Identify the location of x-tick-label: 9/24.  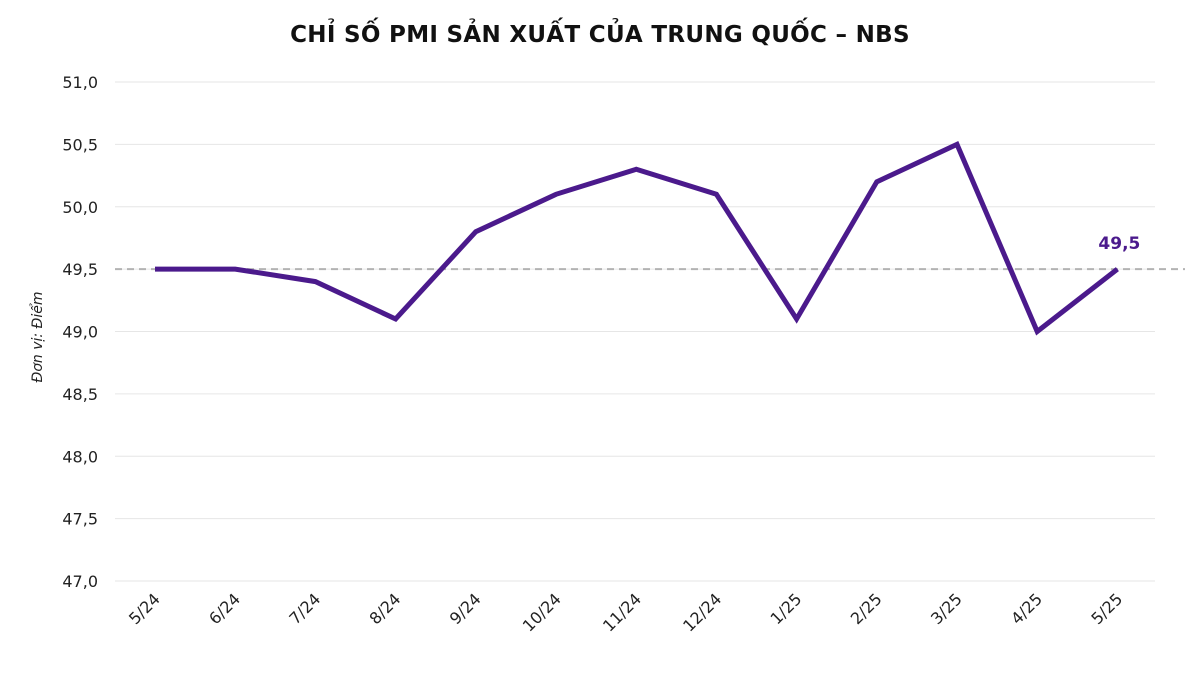
(465, 608).